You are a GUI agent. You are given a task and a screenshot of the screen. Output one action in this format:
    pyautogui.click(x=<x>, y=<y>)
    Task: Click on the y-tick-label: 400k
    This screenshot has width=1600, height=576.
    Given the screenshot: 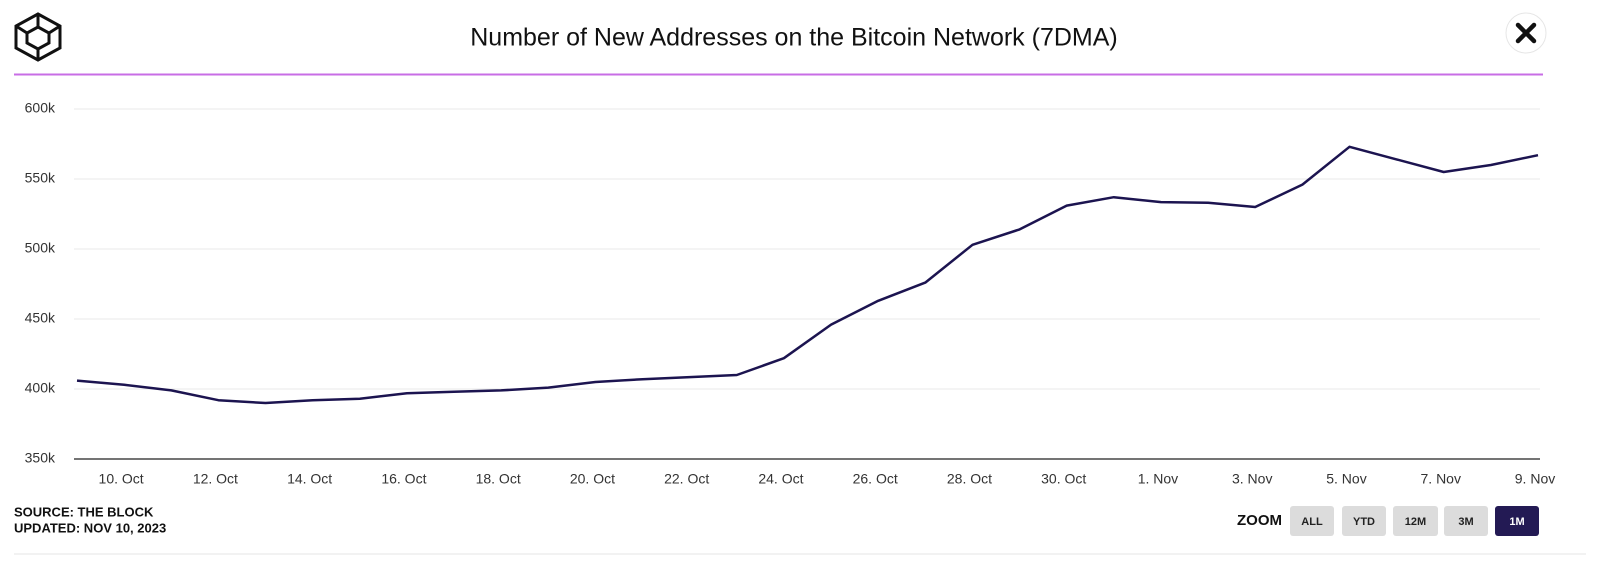 What is the action you would take?
    pyautogui.click(x=40, y=388)
    